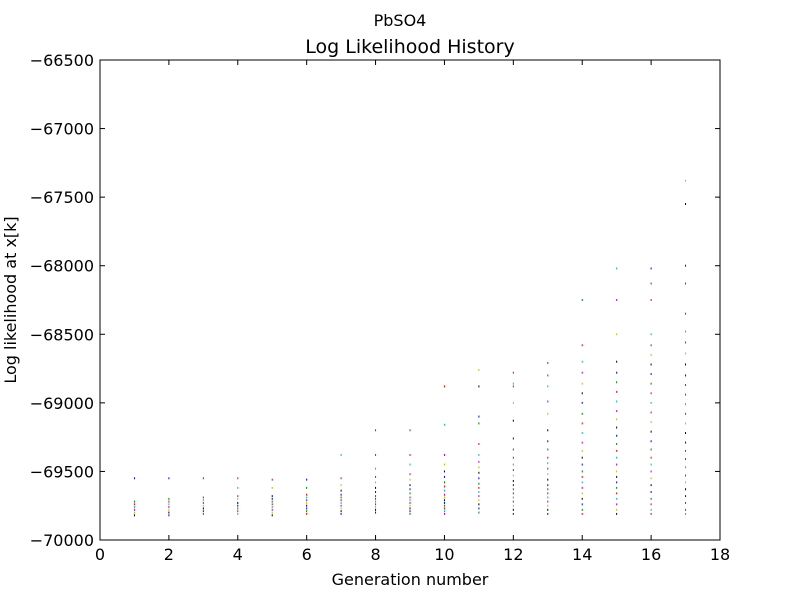 The image size is (800, 600). I want to click on y-tick-label: −69000, so click(62, 403).